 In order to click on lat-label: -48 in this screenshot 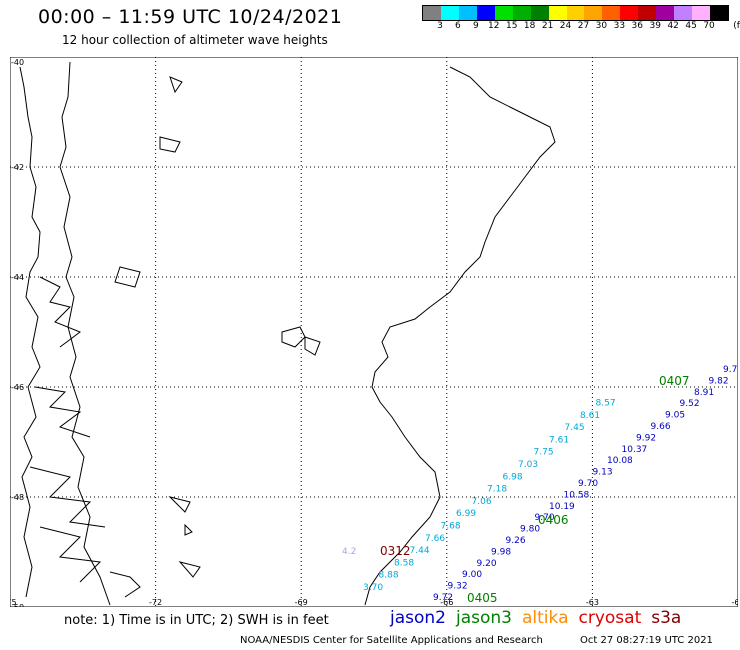, I will do `click(17, 497)`.